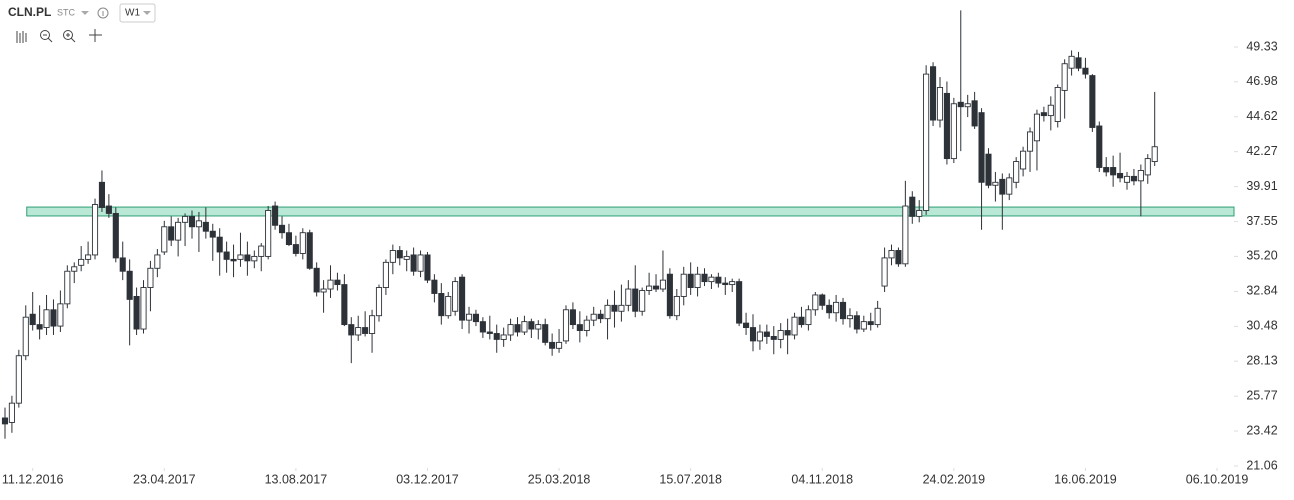  I want to click on interval-box, so click(137, 13).